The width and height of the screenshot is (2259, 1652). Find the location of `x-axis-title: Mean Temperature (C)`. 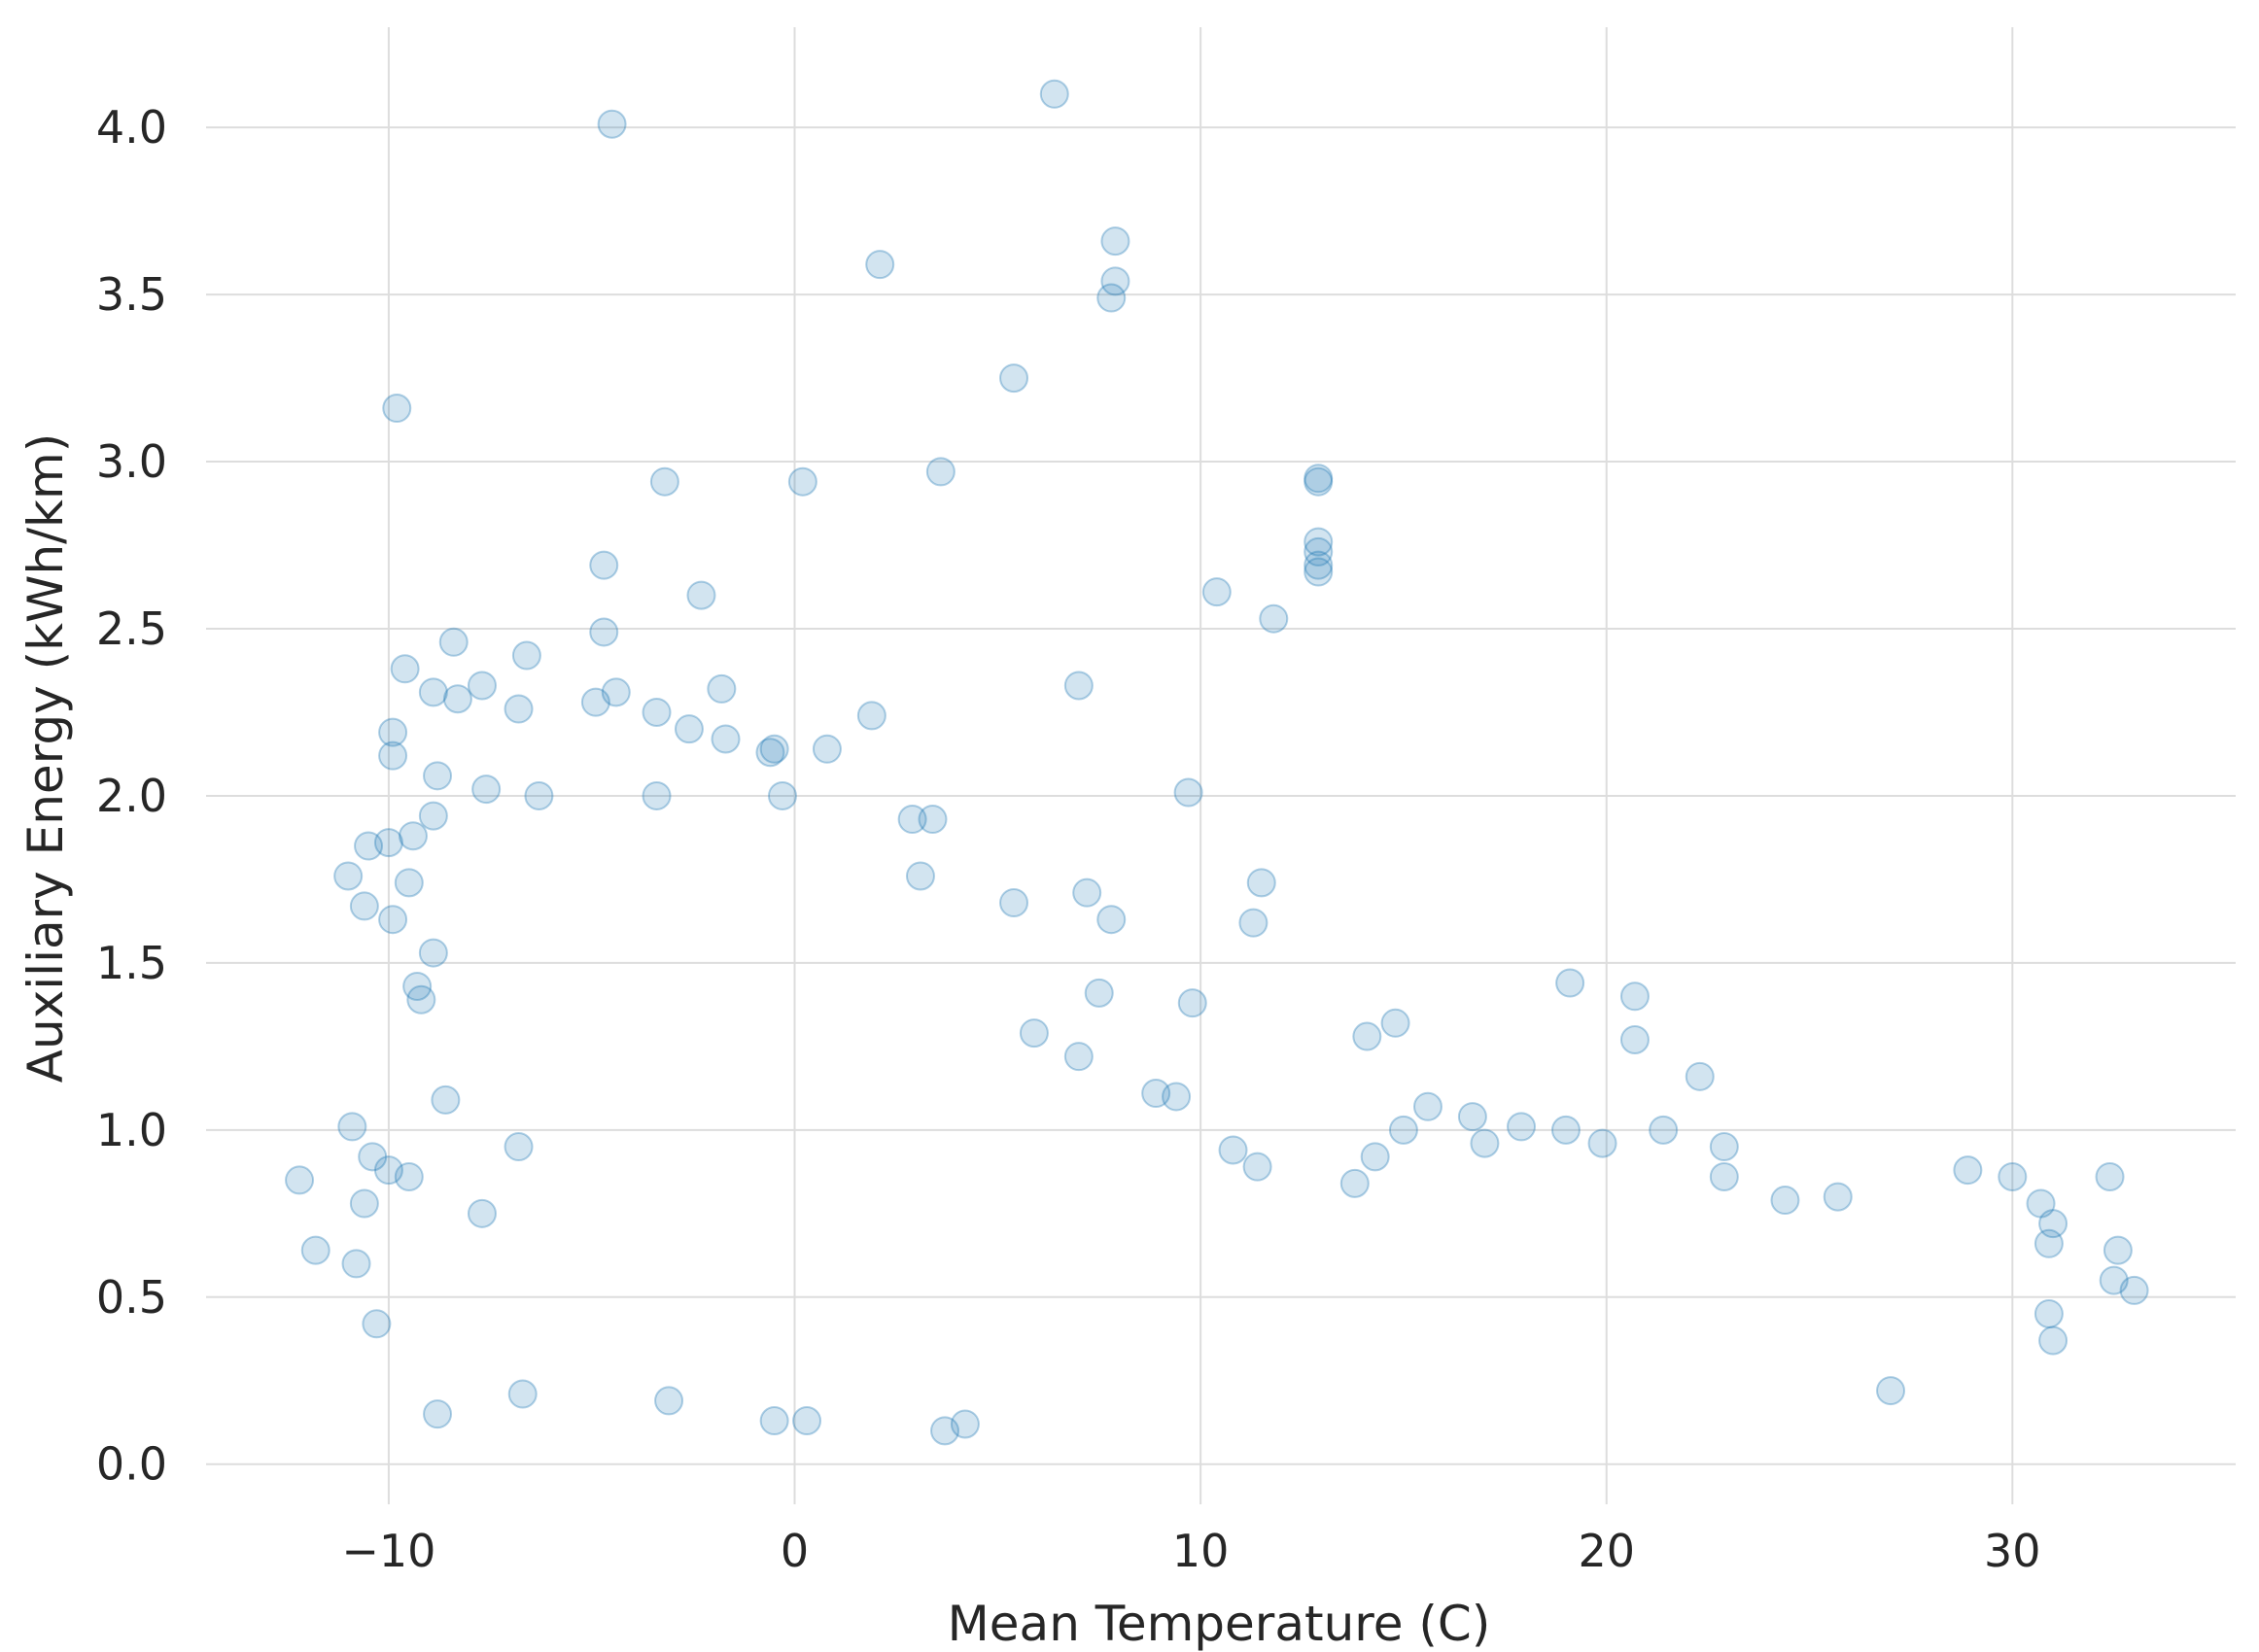

x-axis-title: Mean Temperature (C) is located at coordinates (1219, 1624).